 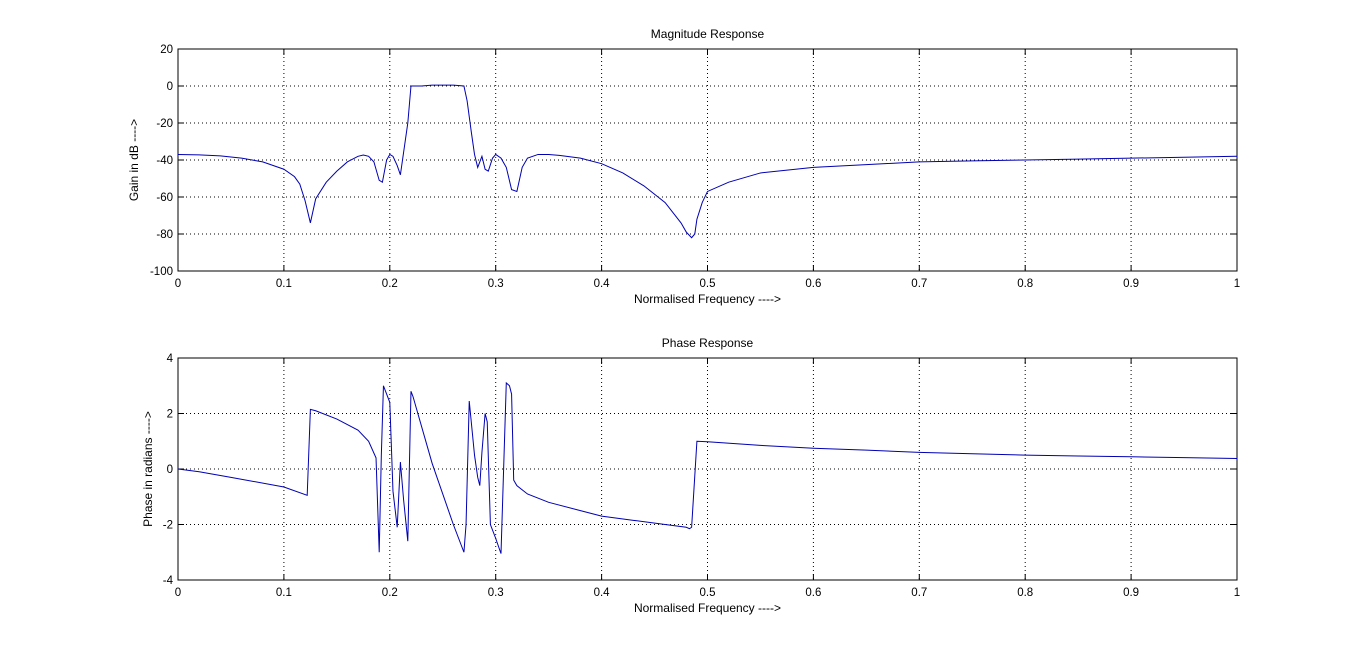 I want to click on phase-chart-title: Phase Response, so click(x=708, y=343).